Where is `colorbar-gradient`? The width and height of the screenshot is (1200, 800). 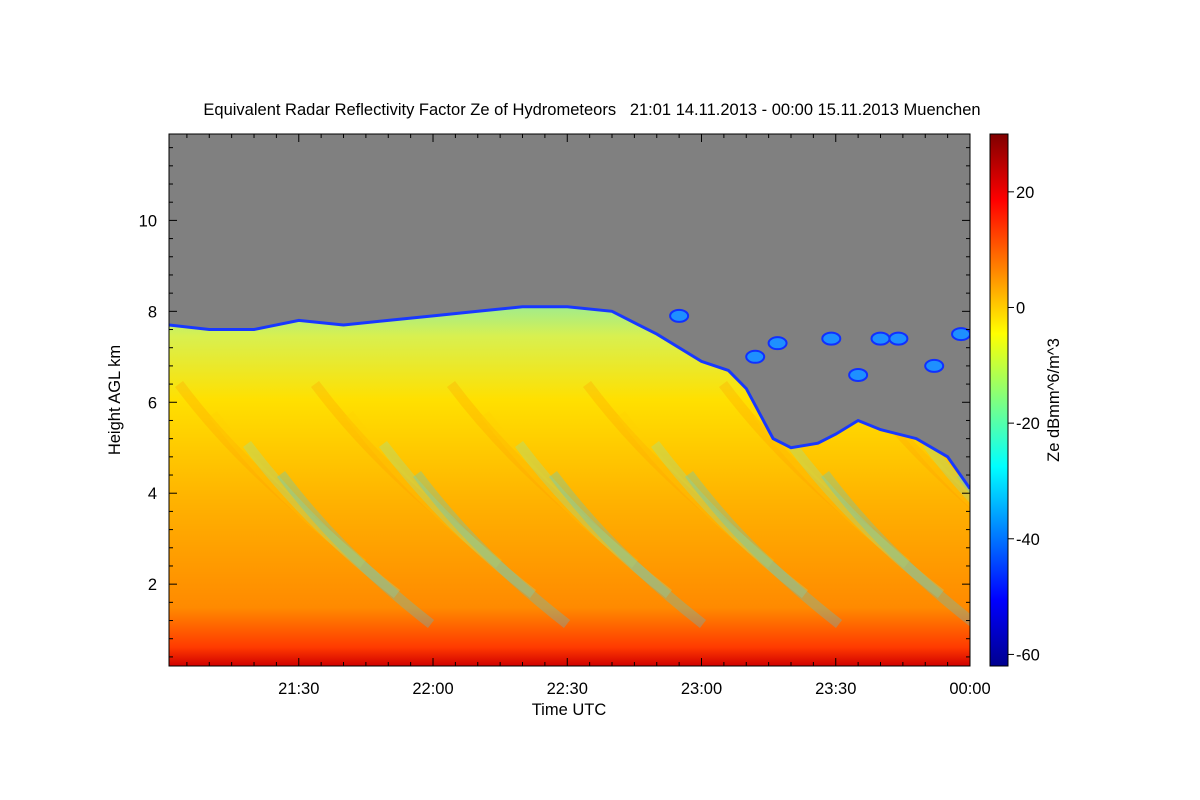
colorbar-gradient is located at coordinates (999, 400).